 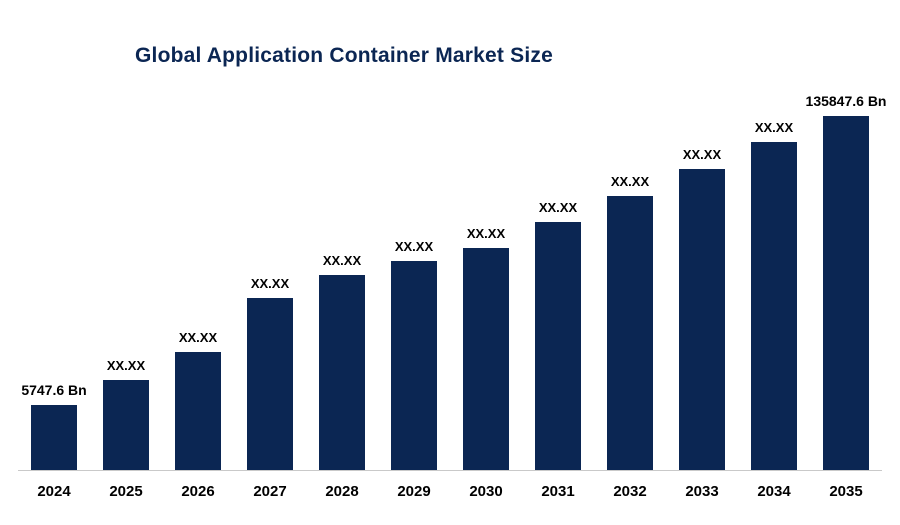 What do you see at coordinates (344, 55) in the screenshot?
I see `chart-title: Global Application Container Market Size` at bounding box center [344, 55].